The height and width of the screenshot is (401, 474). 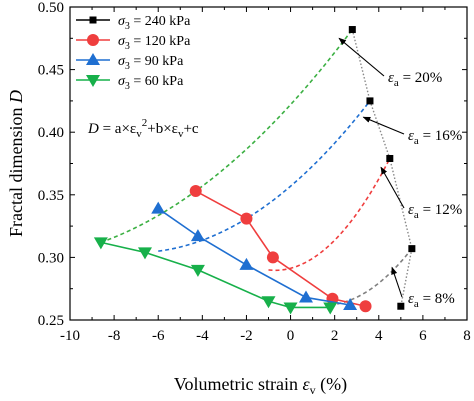 I want to click on x-tick-label: -10, so click(x=70, y=336).